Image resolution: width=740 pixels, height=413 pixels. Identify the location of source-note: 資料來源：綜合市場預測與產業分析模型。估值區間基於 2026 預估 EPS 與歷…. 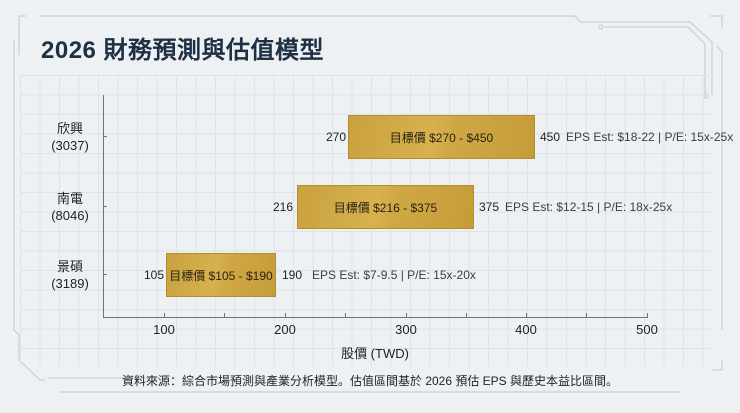
(370, 381).